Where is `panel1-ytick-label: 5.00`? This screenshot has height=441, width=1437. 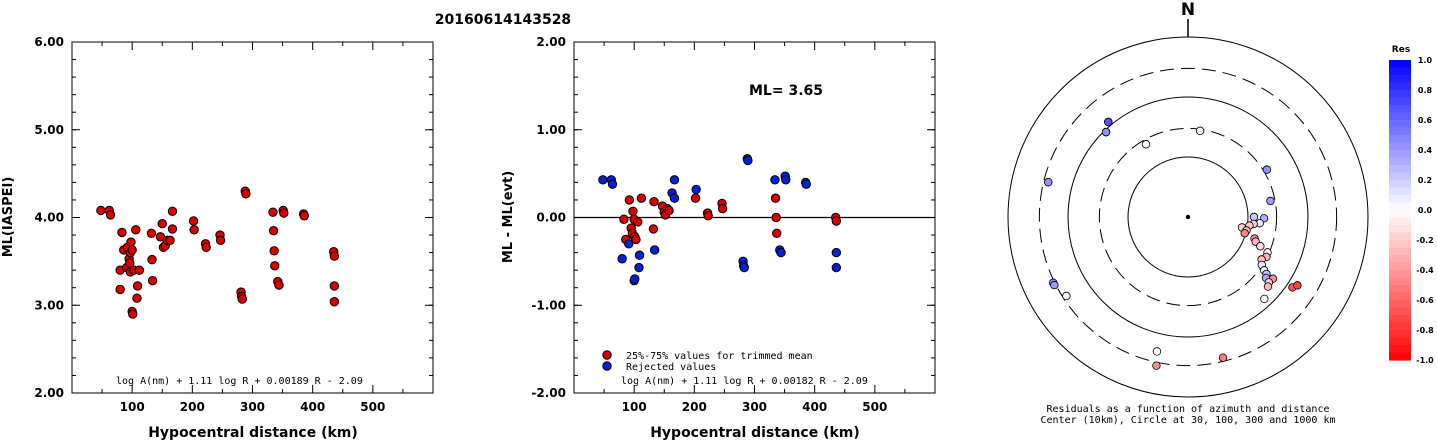 panel1-ytick-label: 5.00 is located at coordinates (49, 130).